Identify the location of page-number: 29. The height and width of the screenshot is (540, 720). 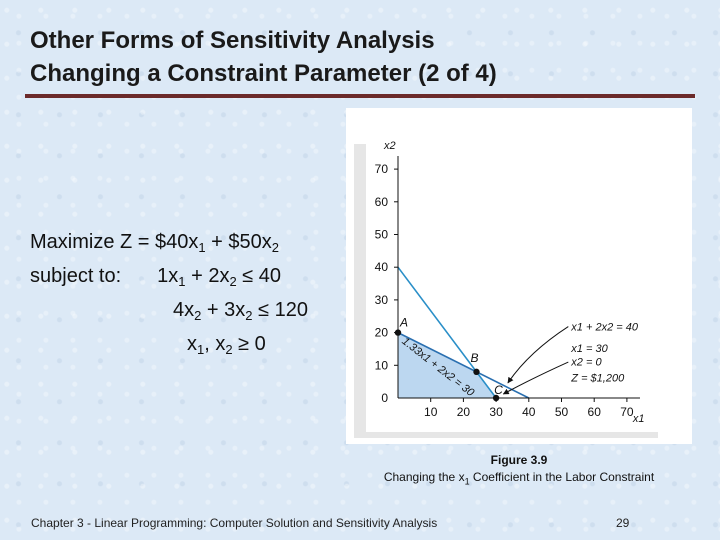
(623, 523).